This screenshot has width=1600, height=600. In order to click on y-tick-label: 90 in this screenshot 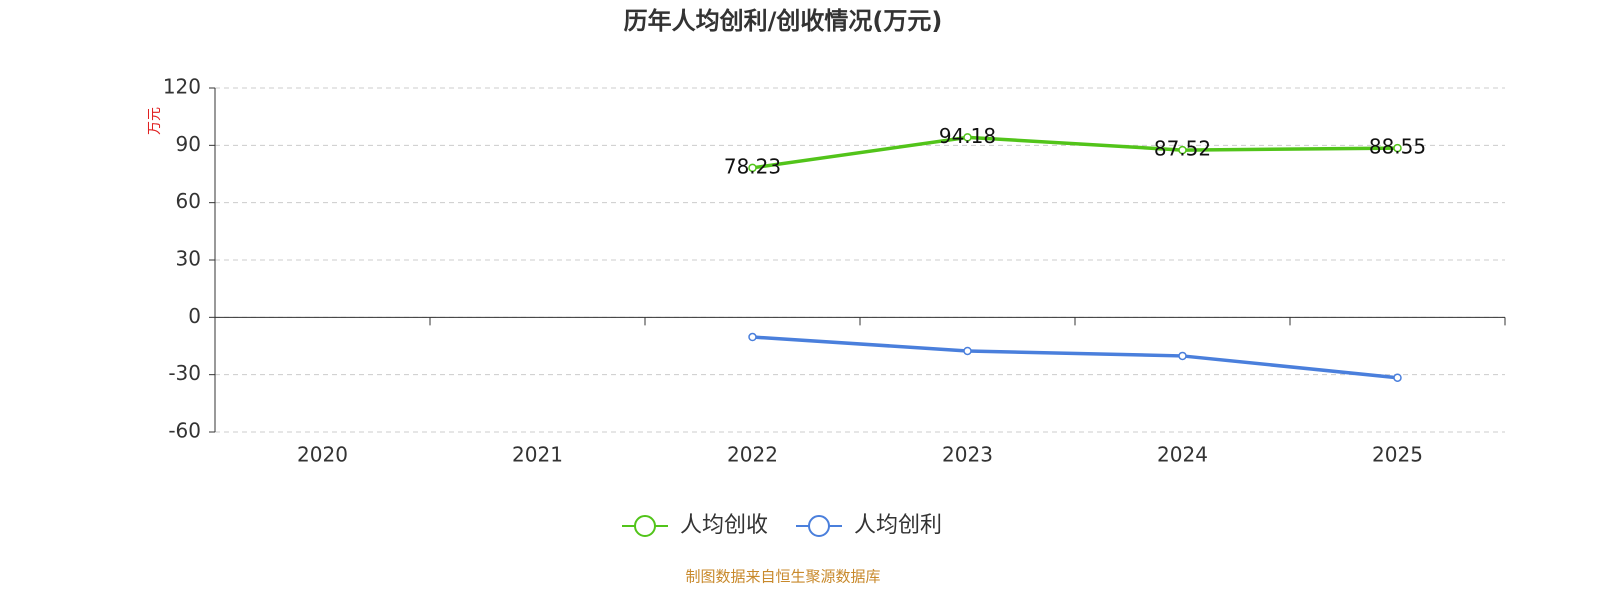, I will do `click(188, 144)`.